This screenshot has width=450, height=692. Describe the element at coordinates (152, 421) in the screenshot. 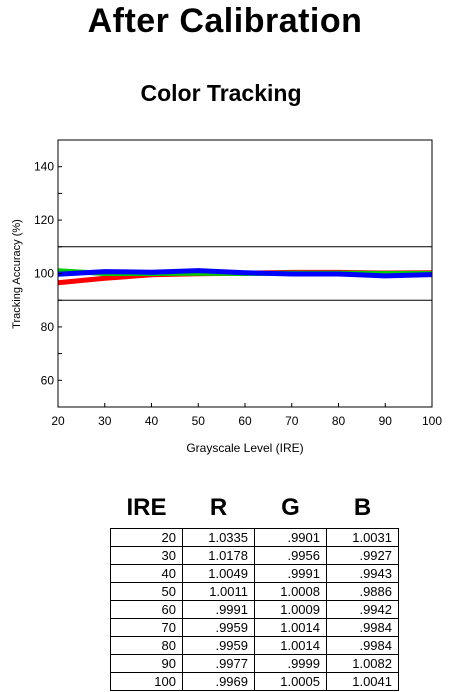

I see `x-tick-label: 40` at that location.